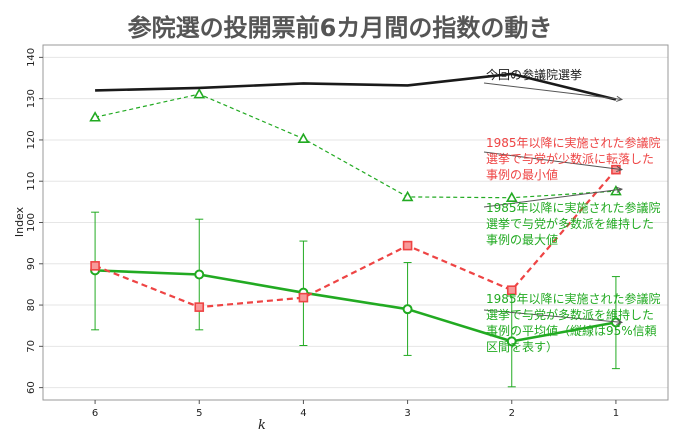 The image size is (680, 441). What do you see at coordinates (19, 221) in the screenshot?
I see `y-axis-label: Index` at bounding box center [19, 221].